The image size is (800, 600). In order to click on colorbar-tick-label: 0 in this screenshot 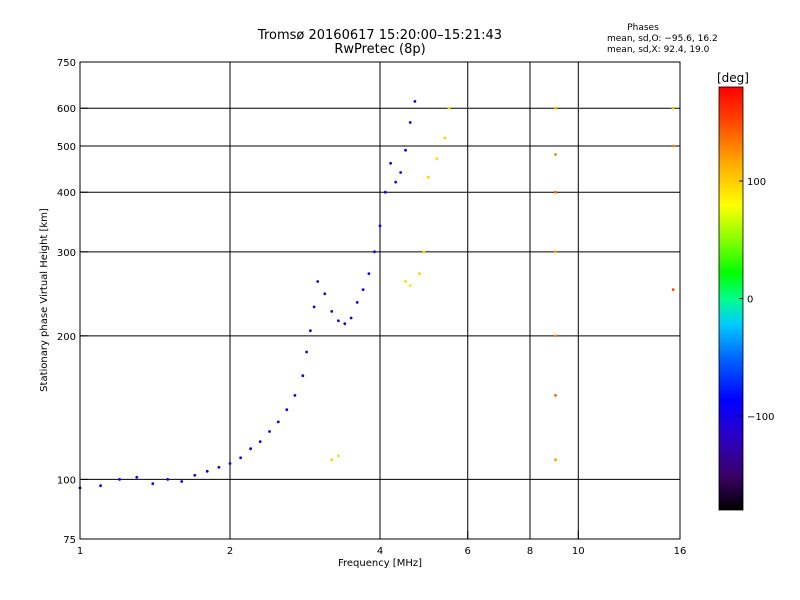, I will do `click(750, 300)`.